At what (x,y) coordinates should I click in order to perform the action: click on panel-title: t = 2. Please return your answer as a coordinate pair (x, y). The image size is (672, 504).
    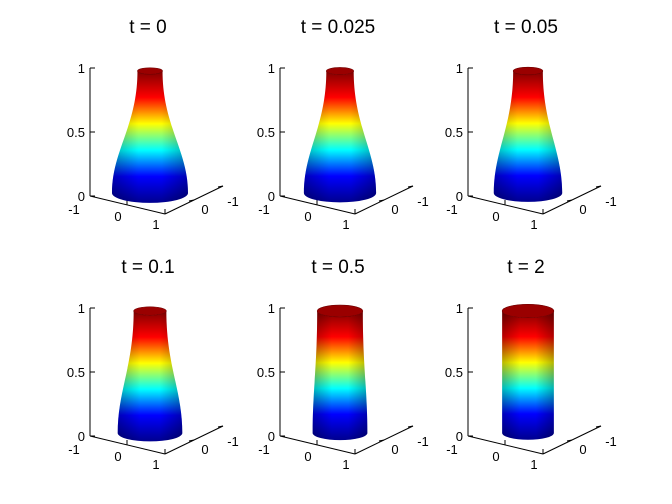
    Looking at the image, I should click on (526, 267).